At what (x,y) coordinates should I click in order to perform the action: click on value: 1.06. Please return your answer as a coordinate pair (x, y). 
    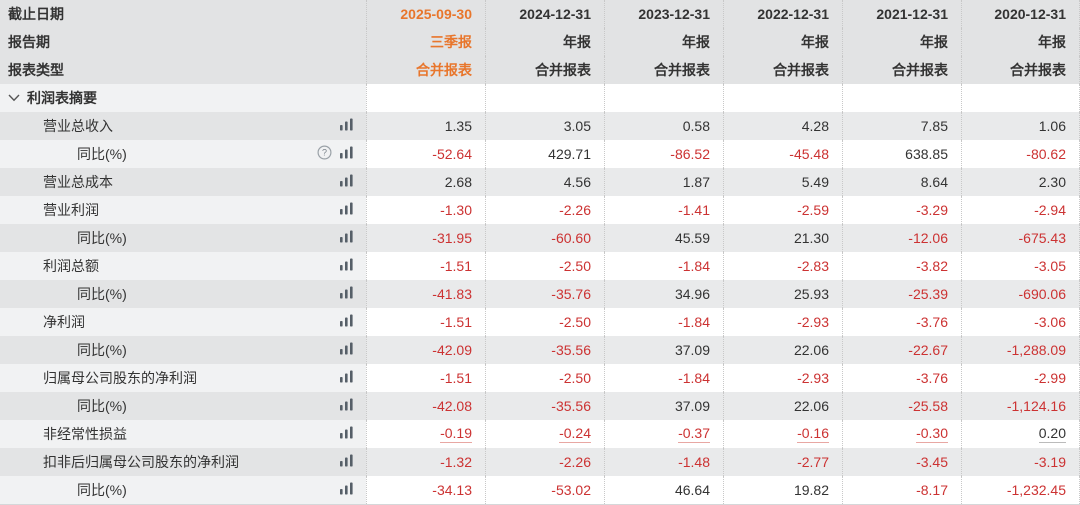
    Looking at the image, I should click on (1052, 126).